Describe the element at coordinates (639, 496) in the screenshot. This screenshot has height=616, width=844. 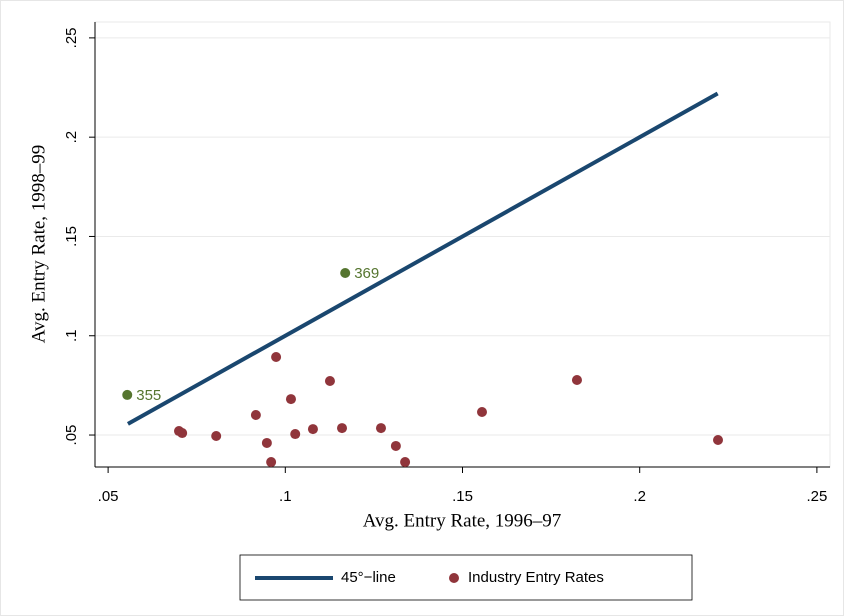
I see `x-tick-label: .2` at that location.